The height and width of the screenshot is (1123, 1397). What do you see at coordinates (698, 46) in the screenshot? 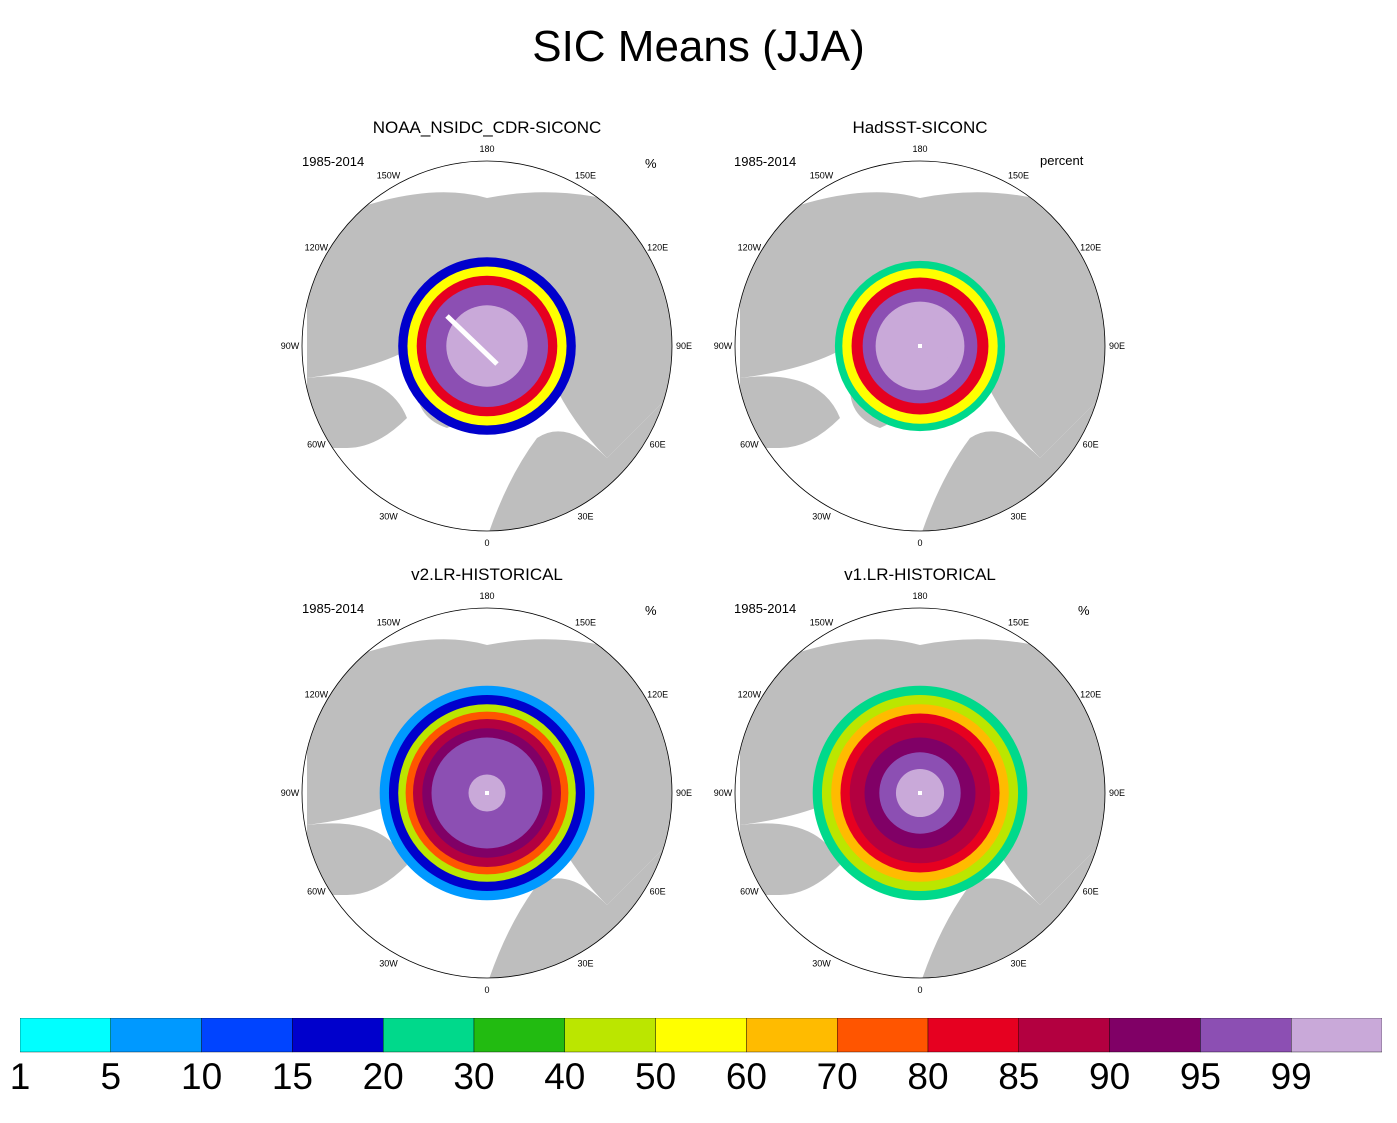
I see `chart-title: SIC Means (JJA)` at bounding box center [698, 46].